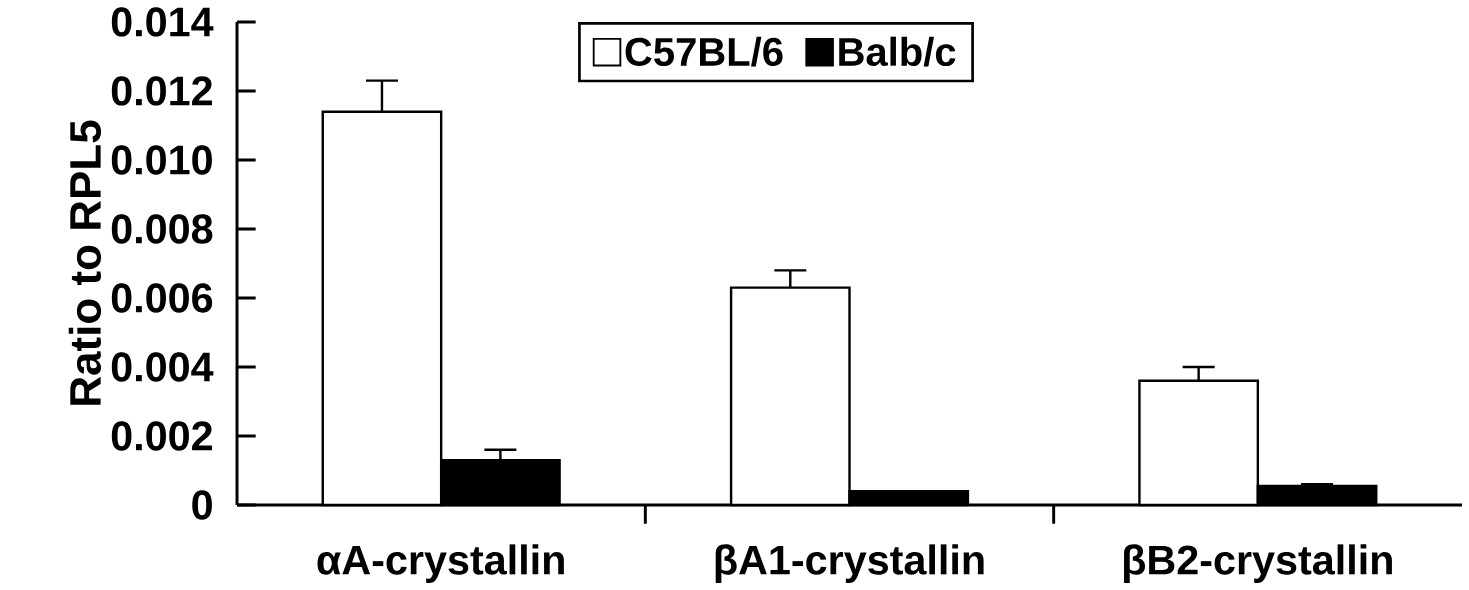 The height and width of the screenshot is (590, 1469). I want to click on y-axis-title: Ratio to RPL5, so click(85, 262).